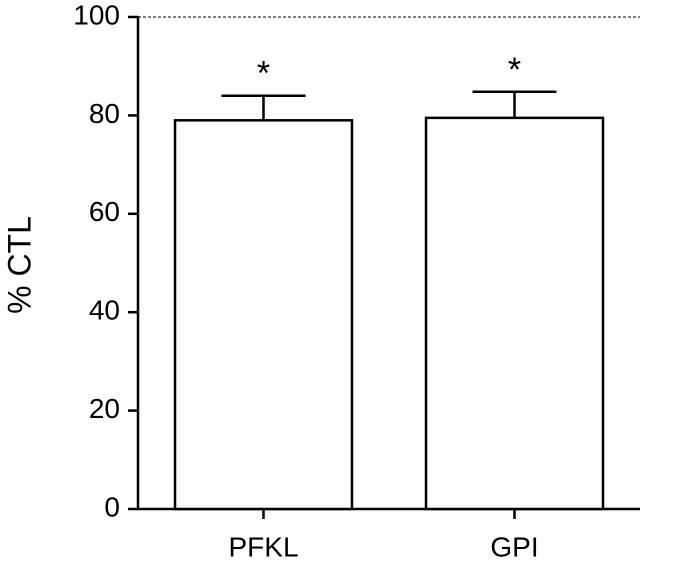 Image resolution: width=685 pixels, height=566 pixels. I want to click on y-axis-label: % CTL, so click(19, 265).